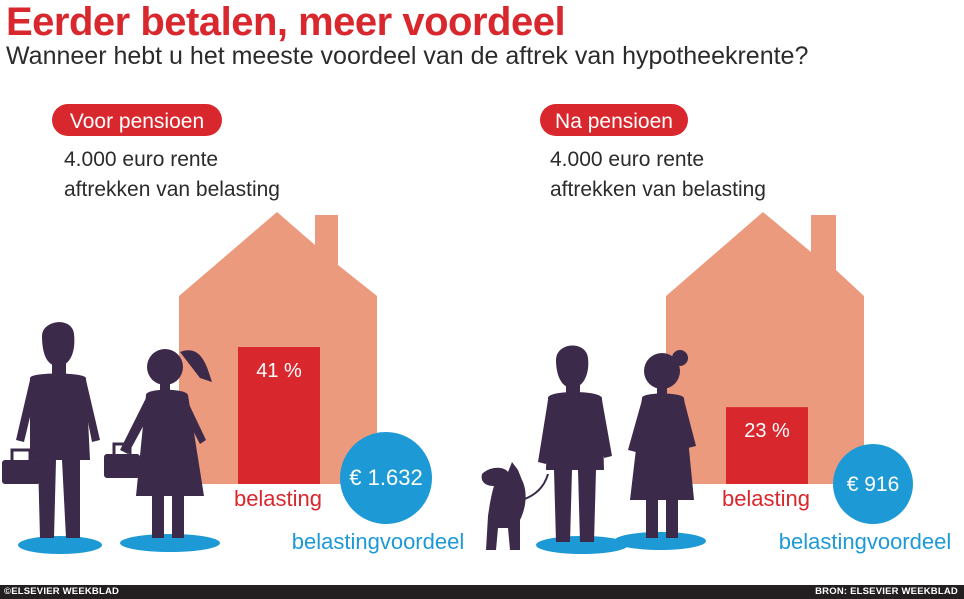  I want to click on footer-copyright: ©ELSEVIER WEEKBLAD, so click(62, 591).